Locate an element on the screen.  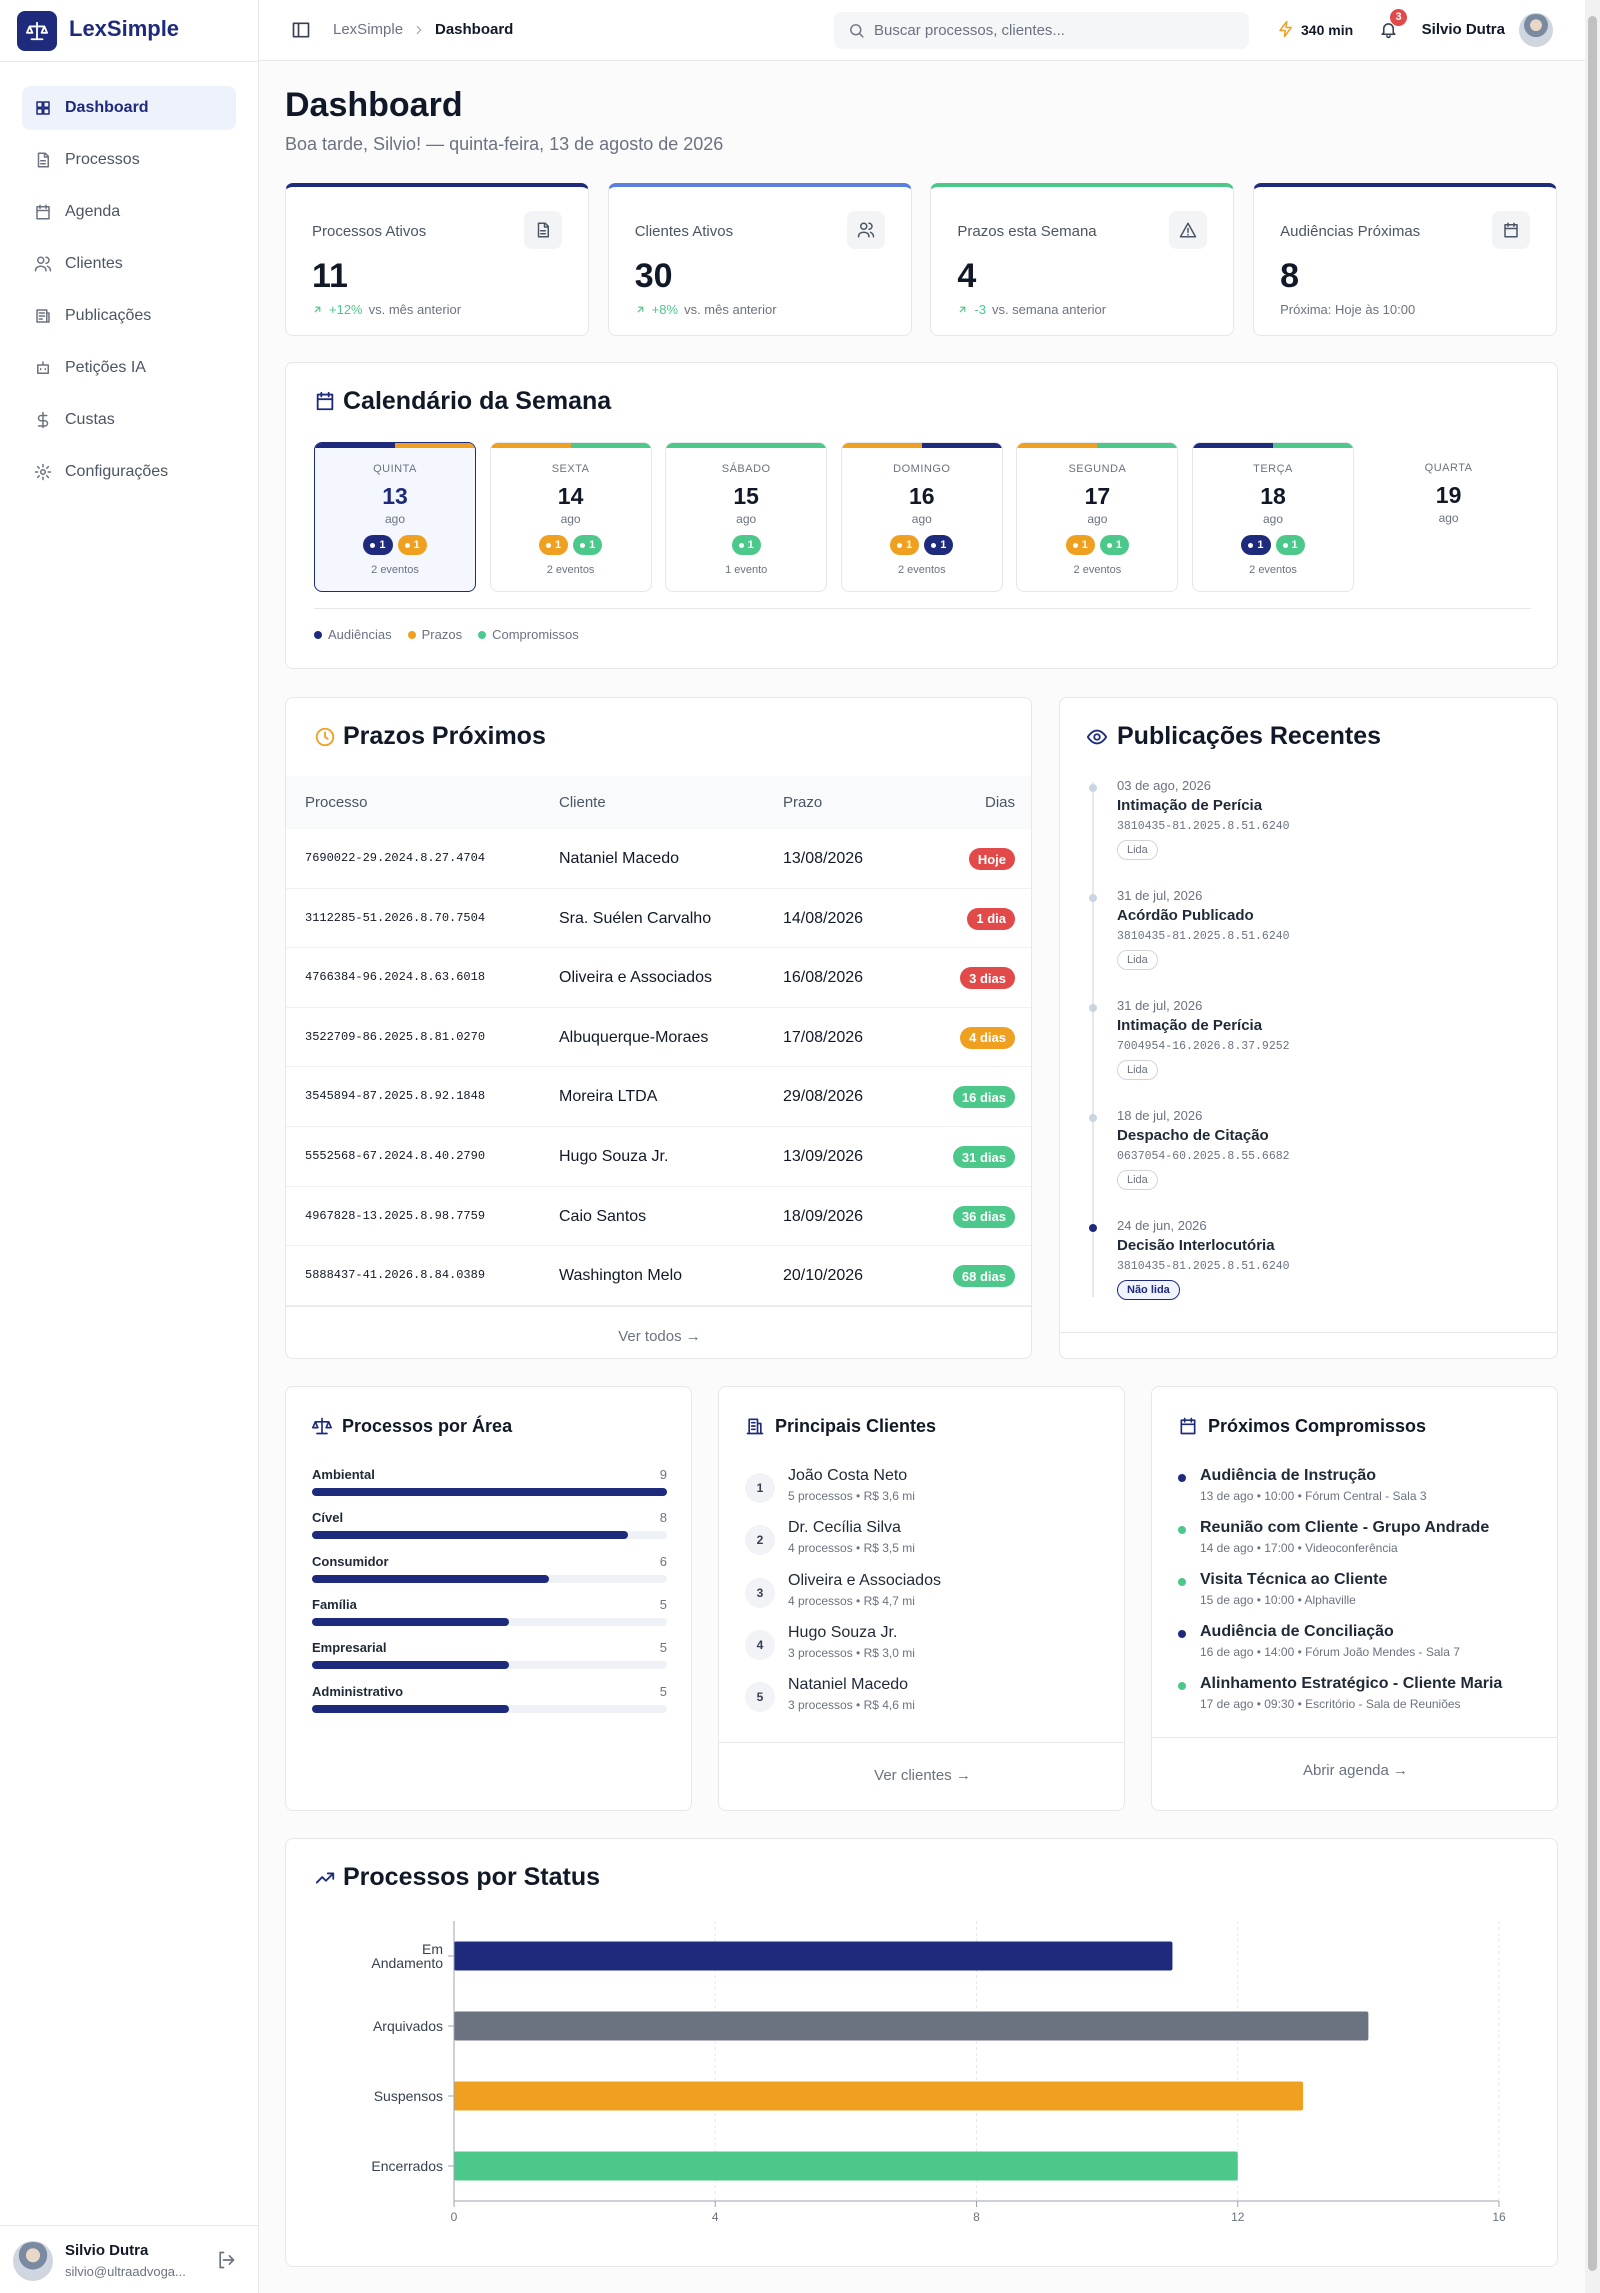
bar is located at coordinates (846, 2166).